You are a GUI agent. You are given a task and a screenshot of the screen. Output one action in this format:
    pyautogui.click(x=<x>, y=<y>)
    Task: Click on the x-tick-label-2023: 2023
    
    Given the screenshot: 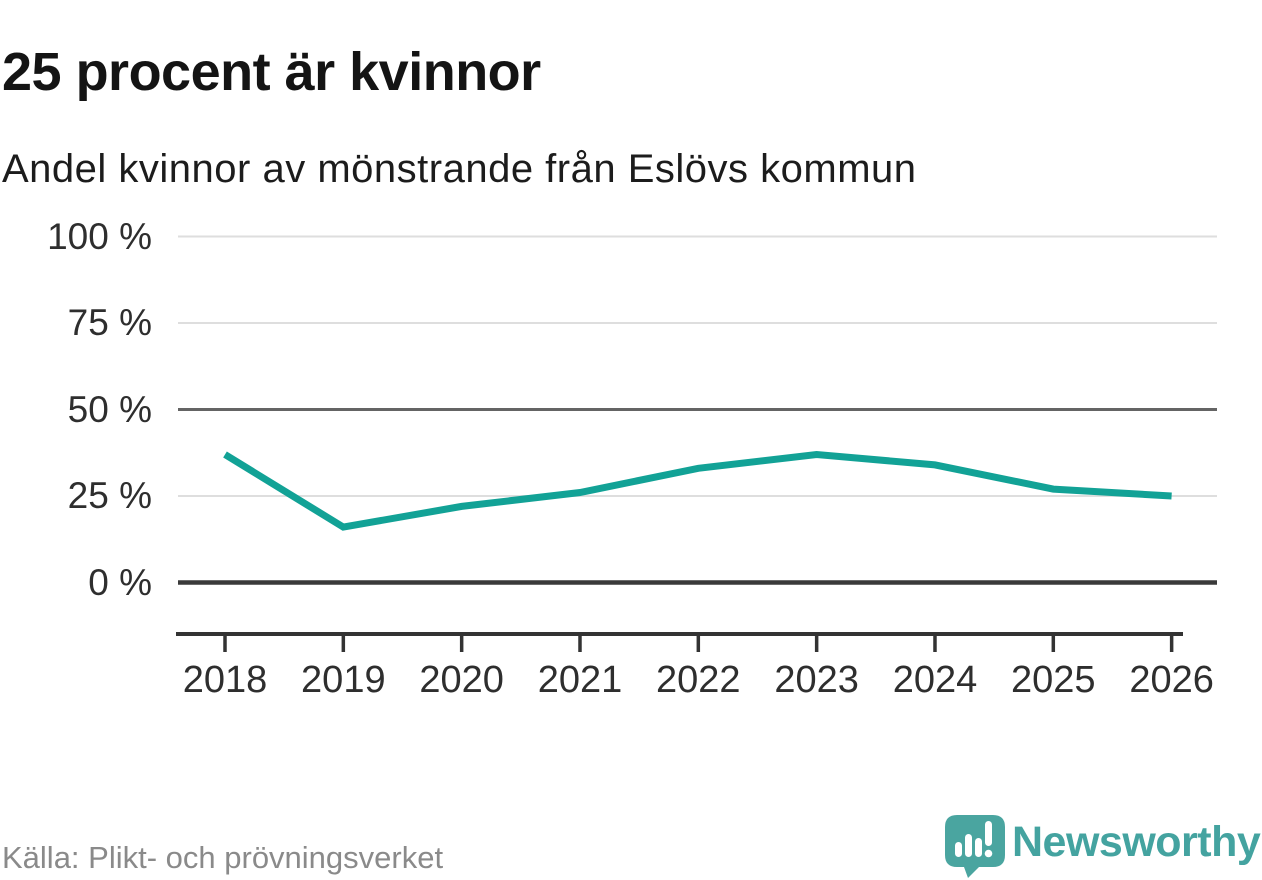 What is the action you would take?
    pyautogui.click(x=816, y=680)
    